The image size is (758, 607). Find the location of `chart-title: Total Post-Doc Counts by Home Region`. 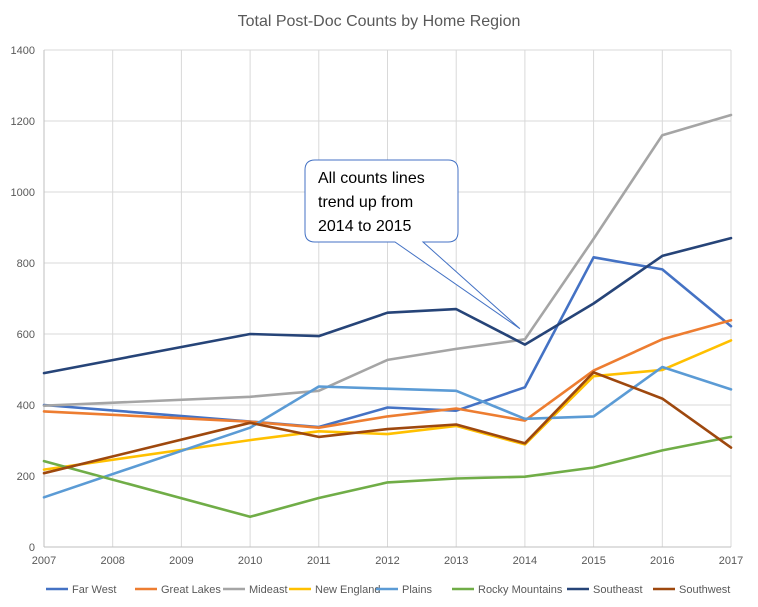

chart-title: Total Post-Doc Counts by Home Region is located at coordinates (379, 21).